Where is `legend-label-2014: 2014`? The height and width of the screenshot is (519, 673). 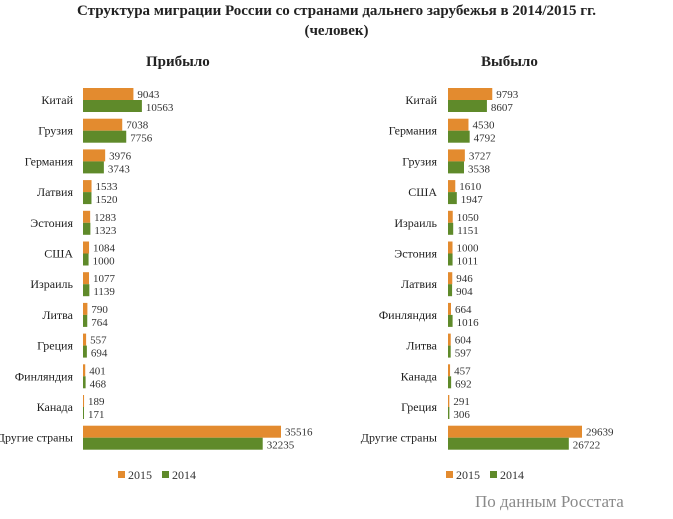
legend-label-2014: 2014 is located at coordinates (512, 475).